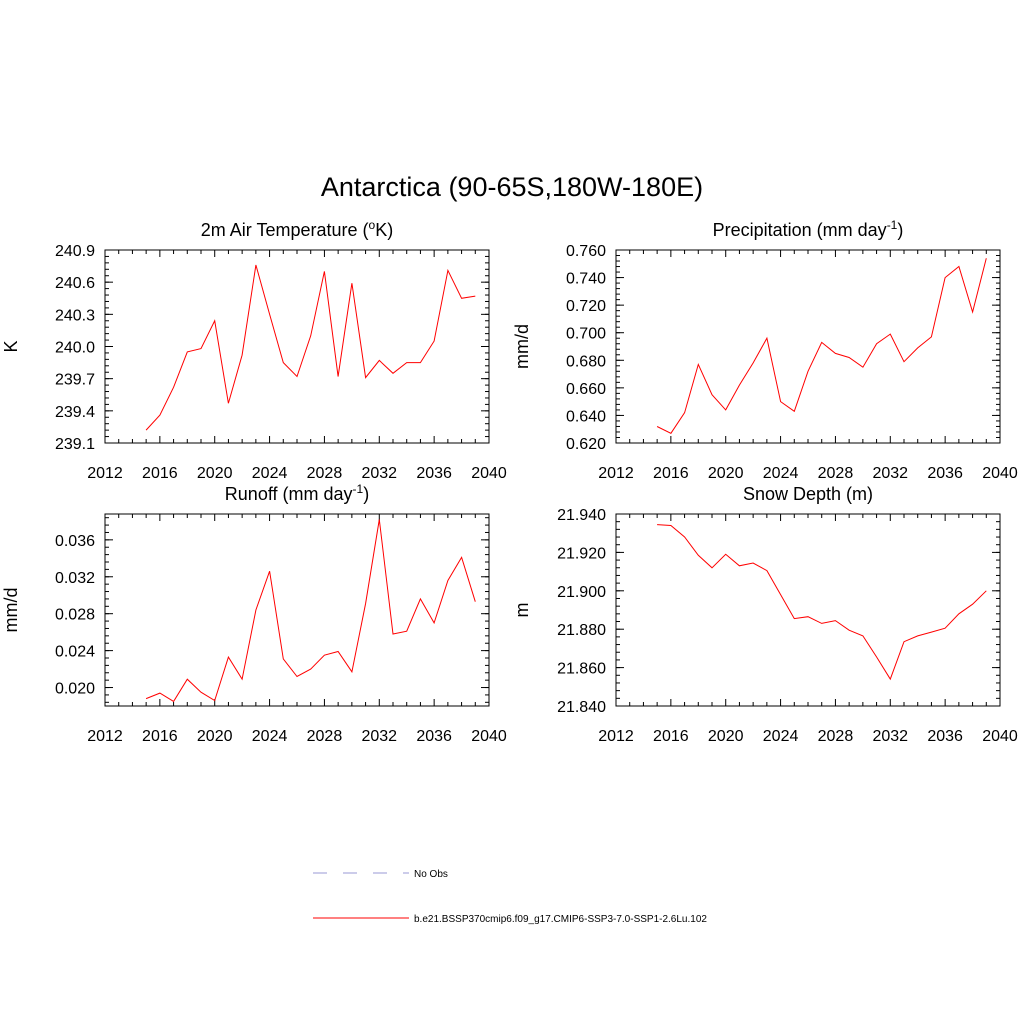  What do you see at coordinates (297, 229) in the screenshot?
I see `panel-title: 2m Air Temperature (oK)` at bounding box center [297, 229].